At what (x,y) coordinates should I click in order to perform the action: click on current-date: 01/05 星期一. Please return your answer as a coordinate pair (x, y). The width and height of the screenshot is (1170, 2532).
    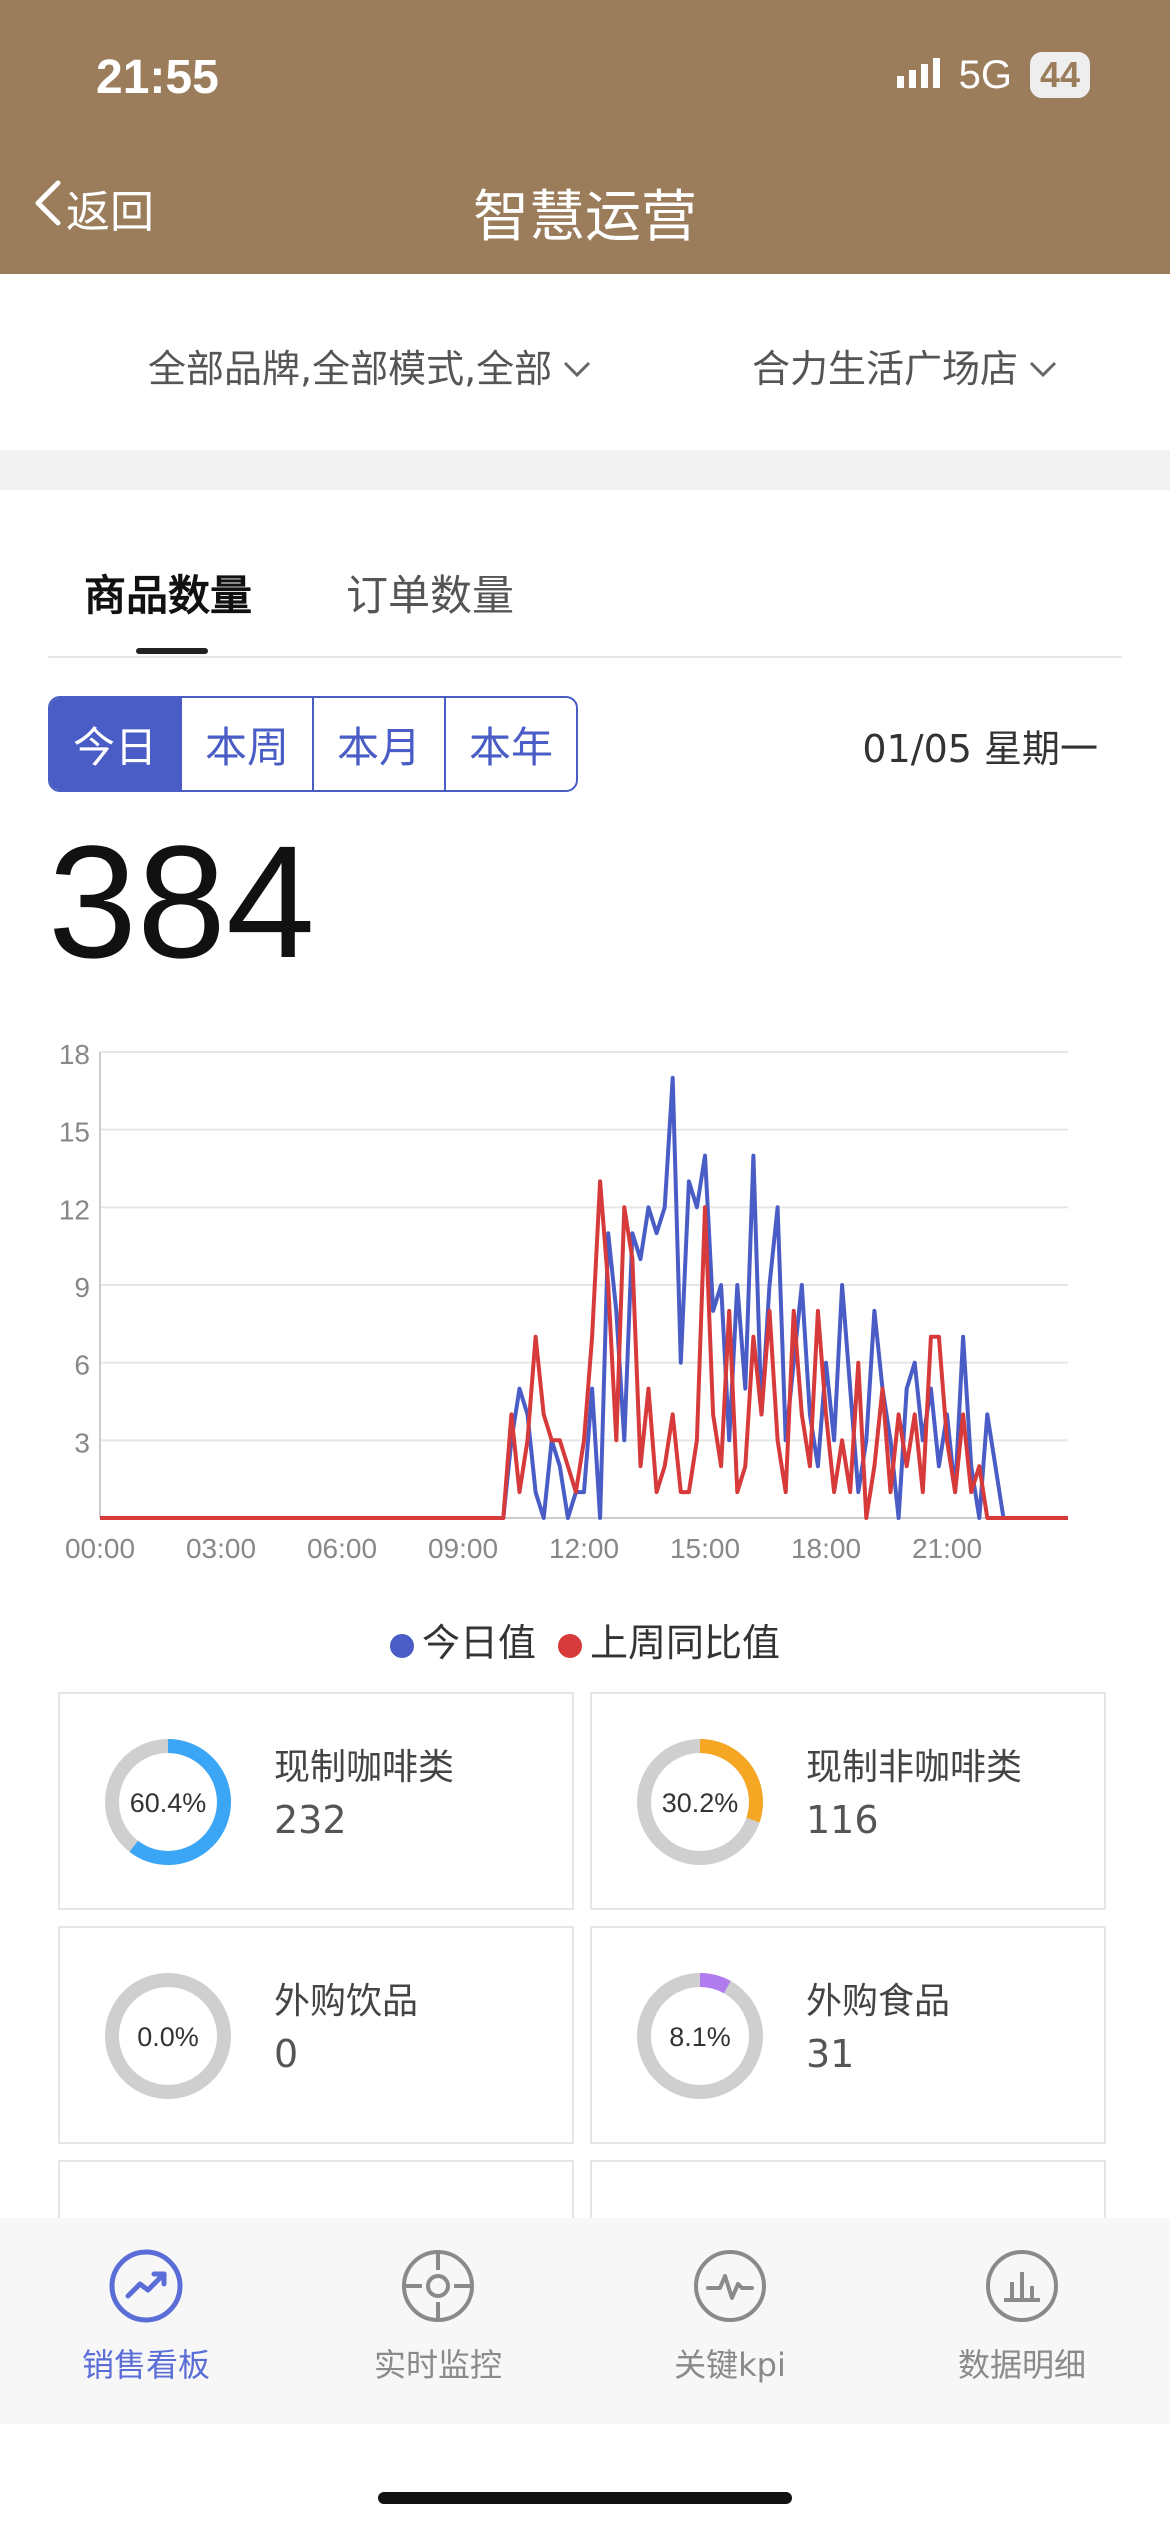
    Looking at the image, I should click on (980, 749).